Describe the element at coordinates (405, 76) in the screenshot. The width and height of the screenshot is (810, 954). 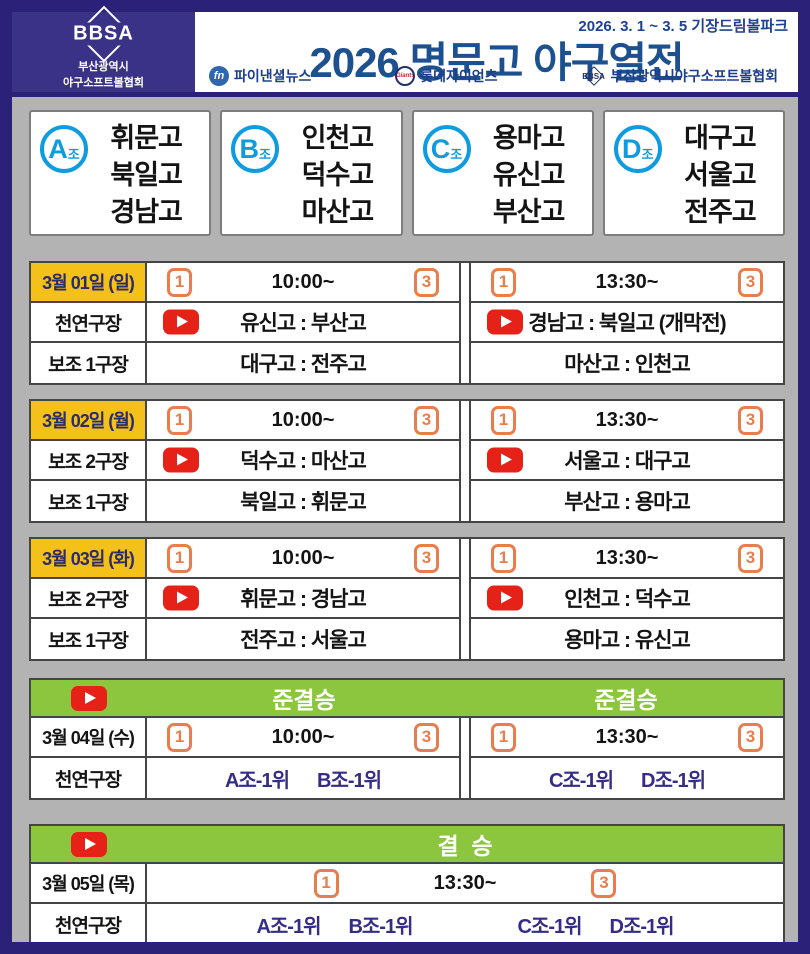
I see `giants-logo-icon: Giants` at that location.